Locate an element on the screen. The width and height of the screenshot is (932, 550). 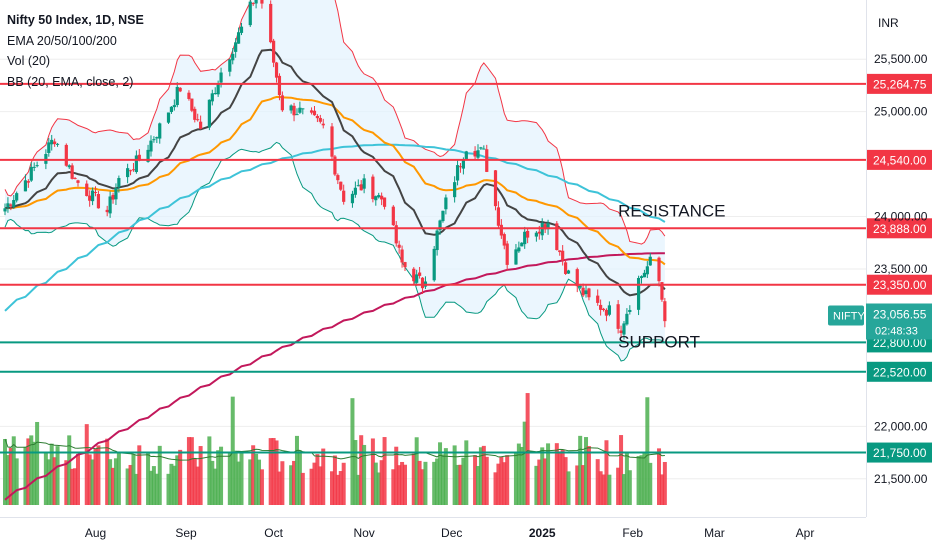
level-price-label: 21,750.00 is located at coordinates (900, 453).